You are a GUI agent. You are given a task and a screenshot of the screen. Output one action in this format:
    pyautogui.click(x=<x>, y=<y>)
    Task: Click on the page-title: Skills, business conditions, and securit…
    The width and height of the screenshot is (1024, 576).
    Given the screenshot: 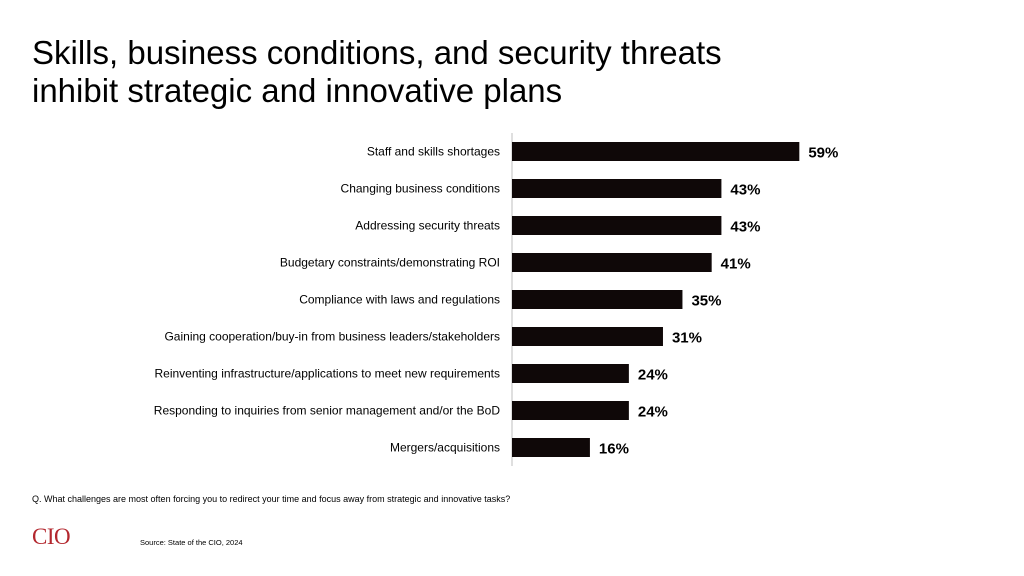 What is the action you would take?
    pyautogui.click(x=512, y=72)
    